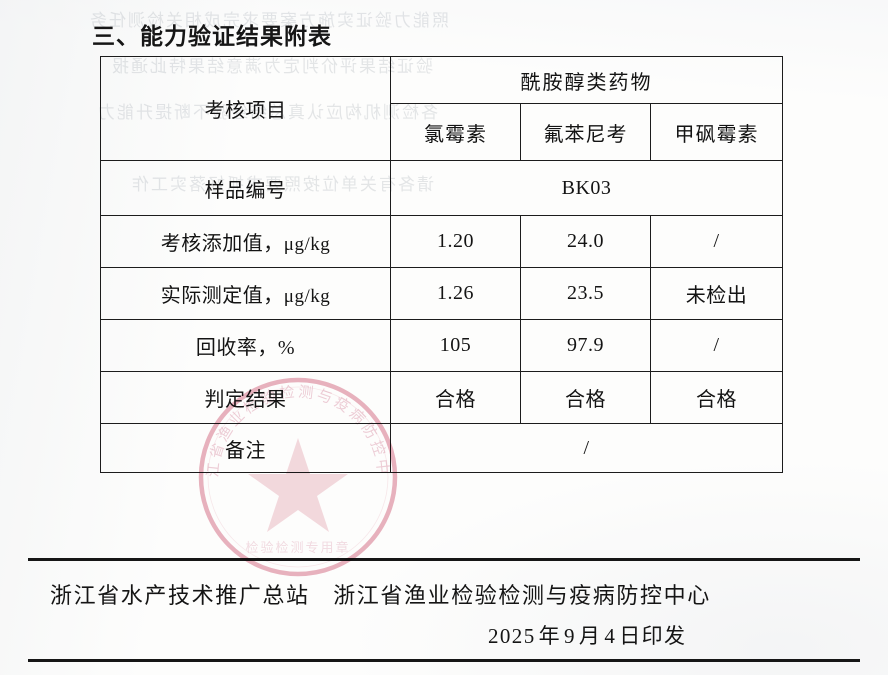 This screenshot has height=675, width=888. What do you see at coordinates (585, 345) in the screenshot?
I see `cell-recovery-2: 97.9` at bounding box center [585, 345].